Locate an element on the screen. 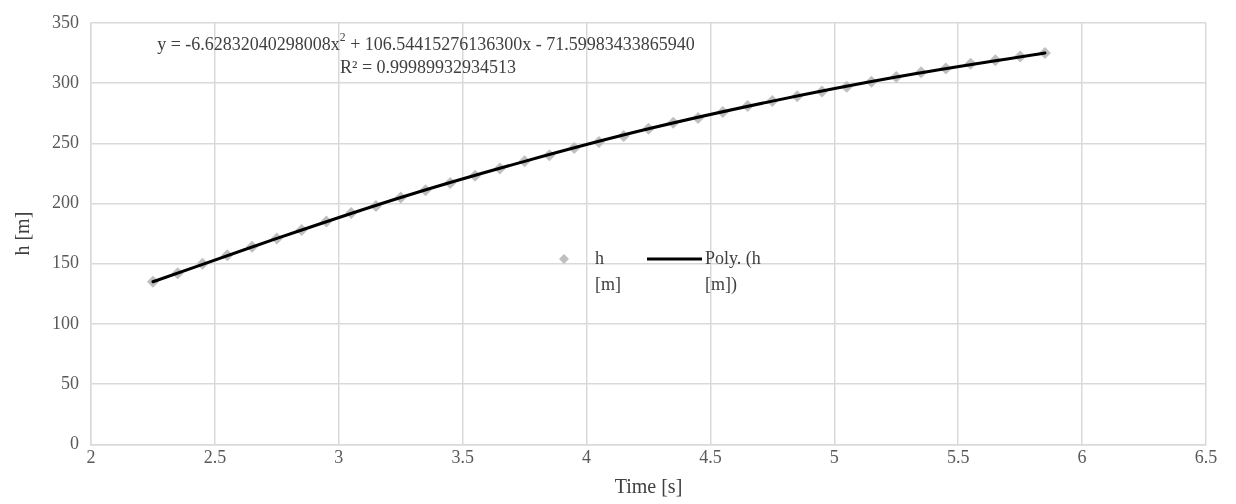  y-tick-label: 300 is located at coordinates (65, 81).